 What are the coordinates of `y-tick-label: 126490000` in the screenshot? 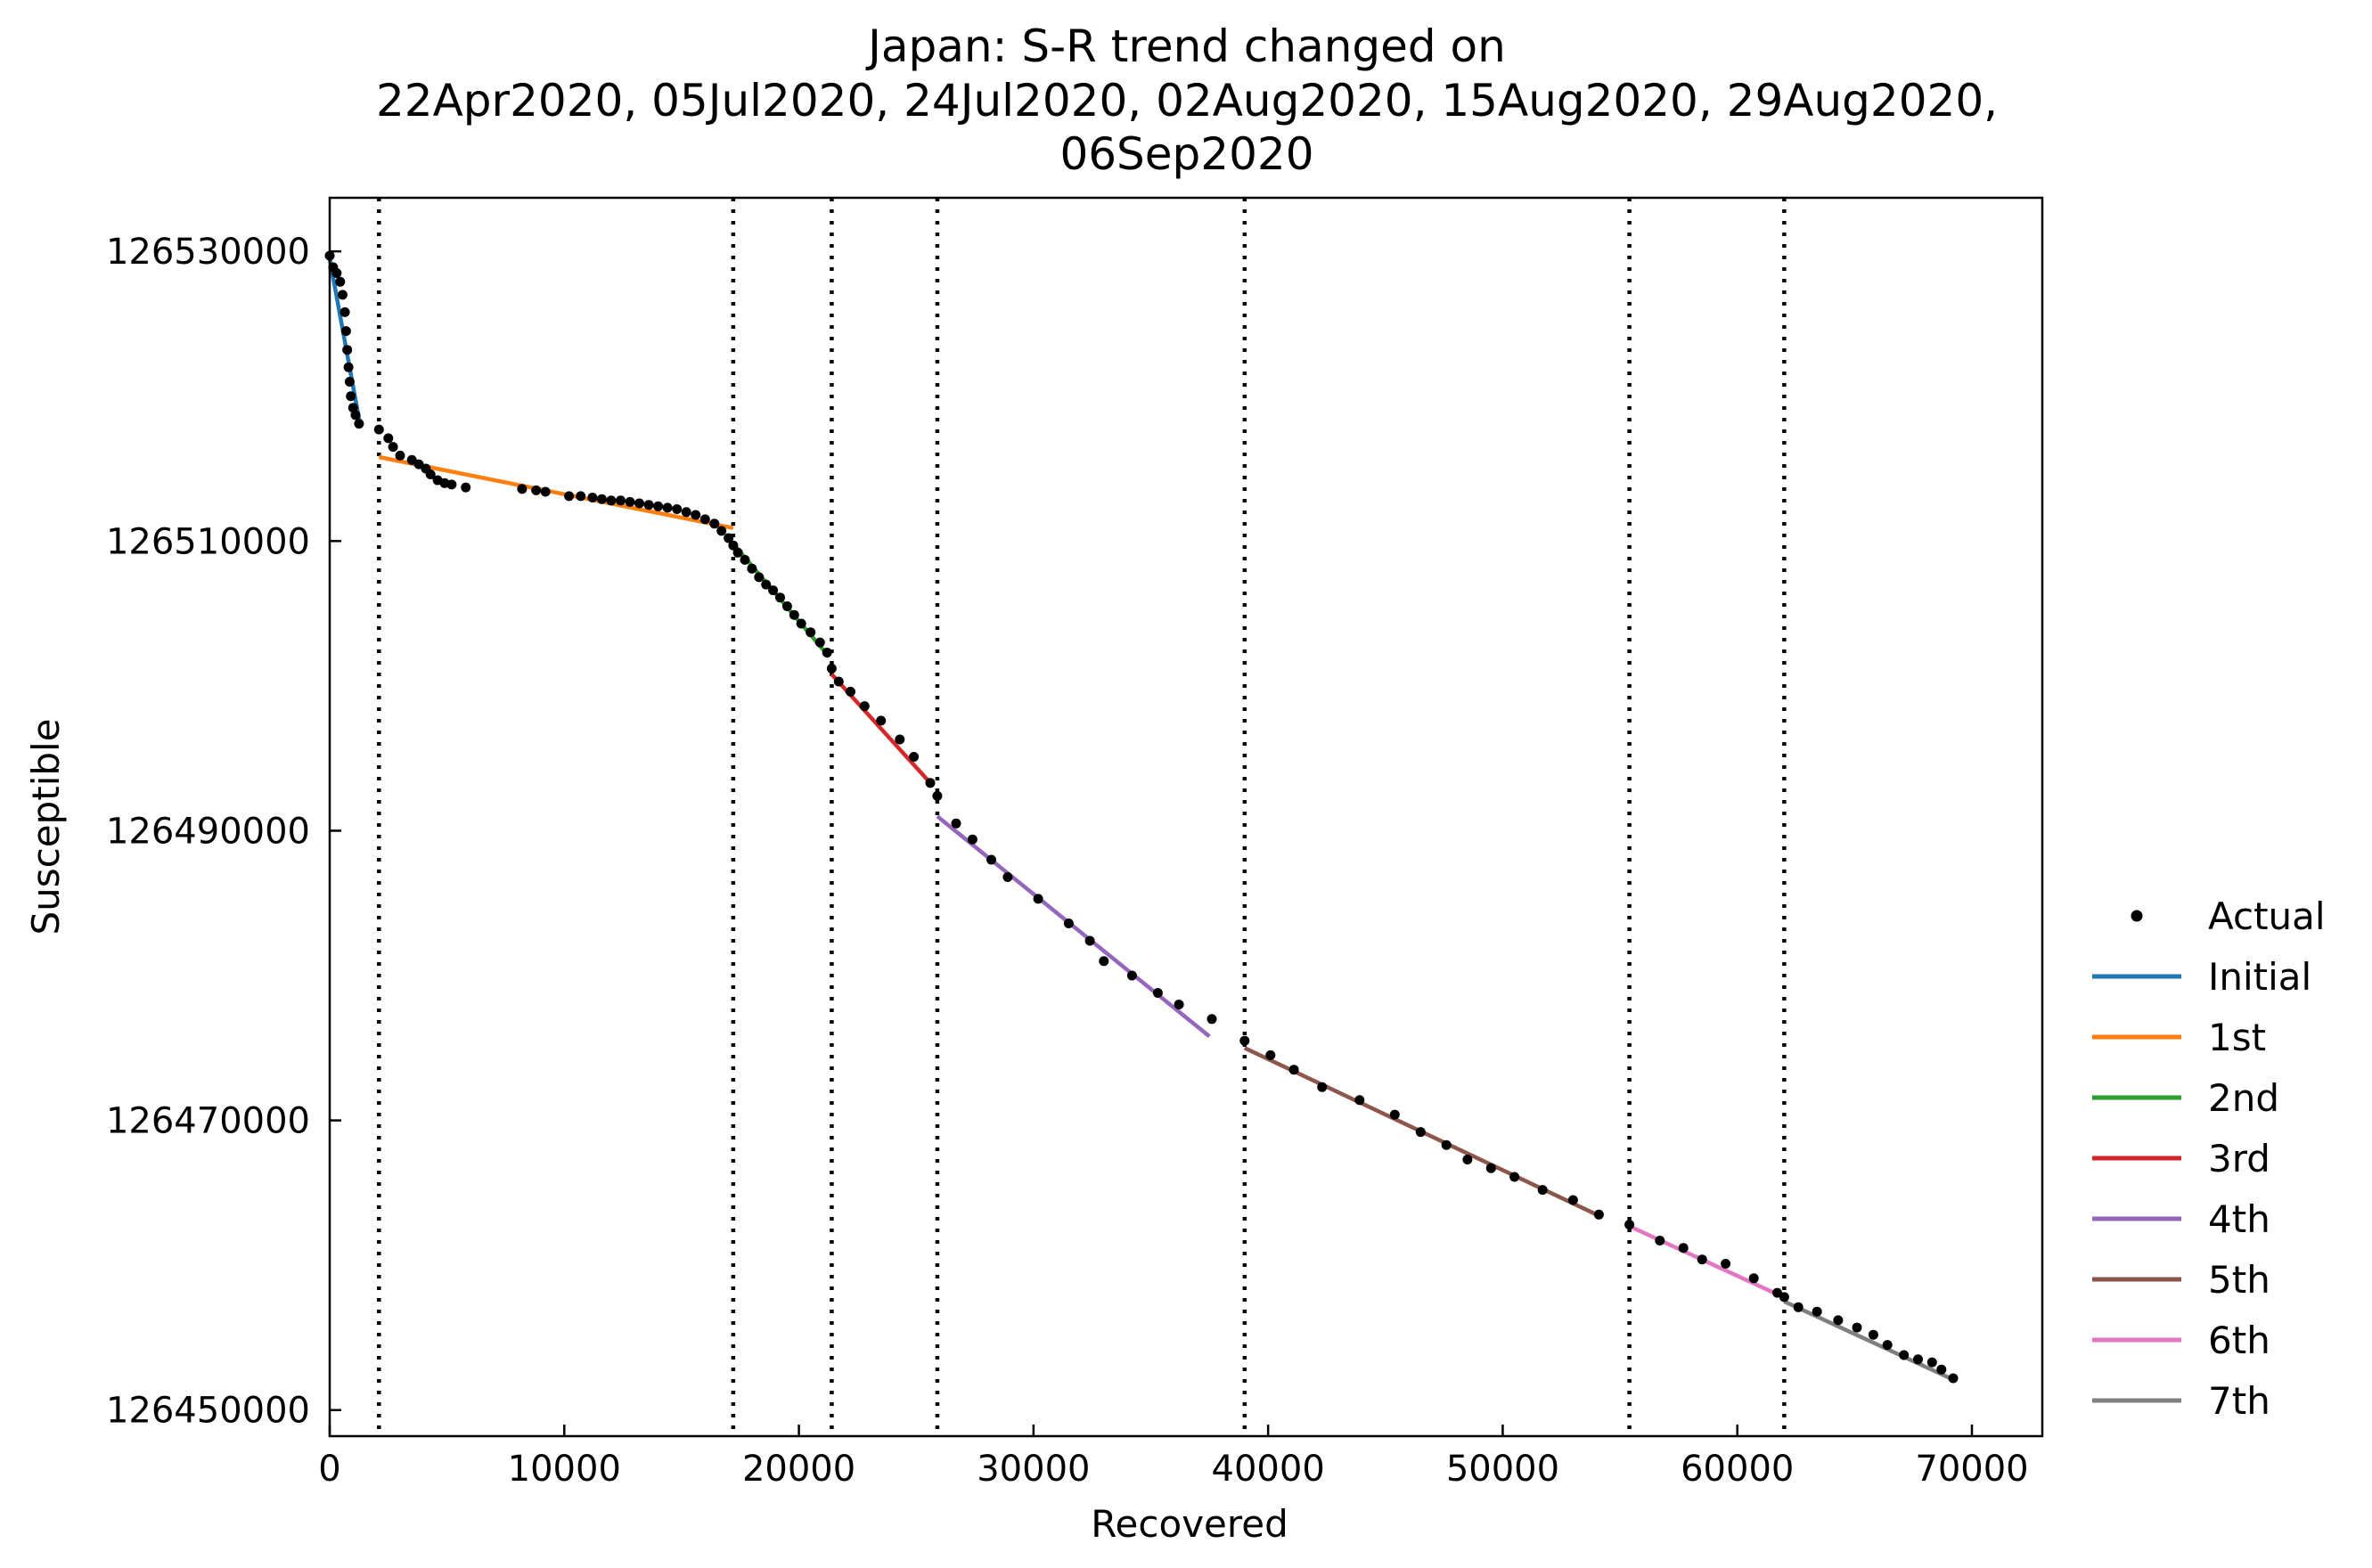 It's located at (208, 831).